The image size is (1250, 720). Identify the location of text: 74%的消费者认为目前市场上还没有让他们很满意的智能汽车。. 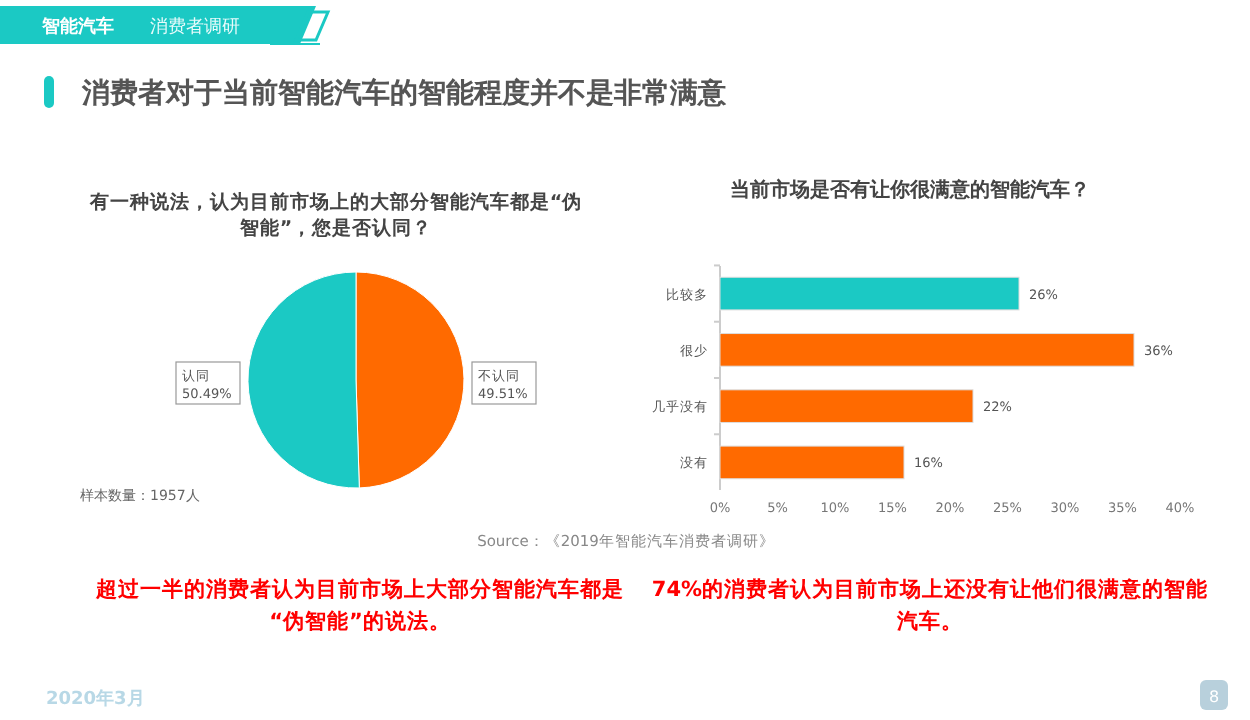
(931, 605).